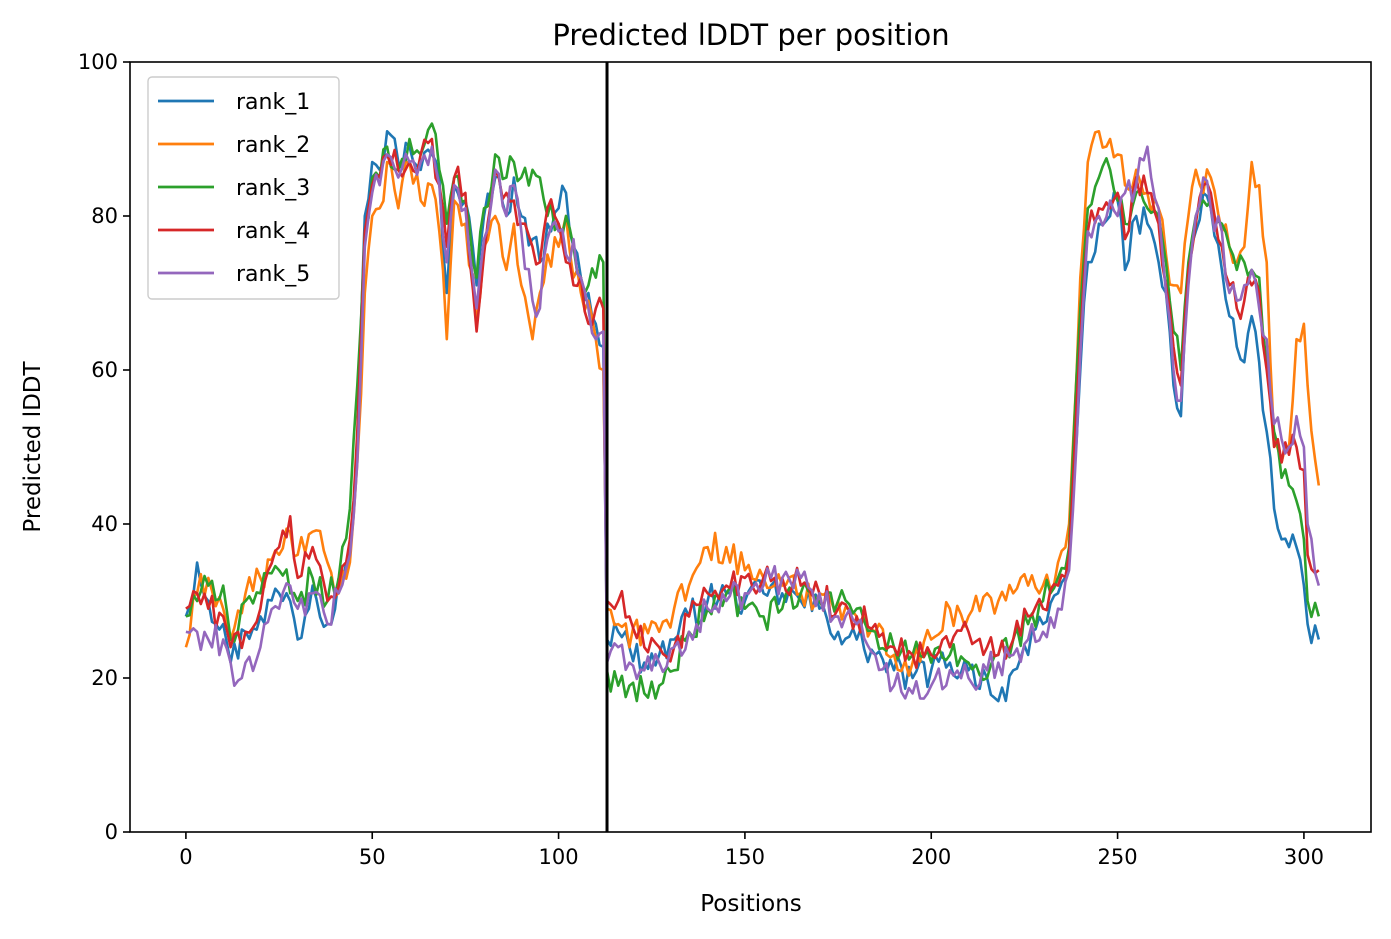  Describe the element at coordinates (273, 145) in the screenshot. I see `legend-label-rank_2: rank_2` at that location.